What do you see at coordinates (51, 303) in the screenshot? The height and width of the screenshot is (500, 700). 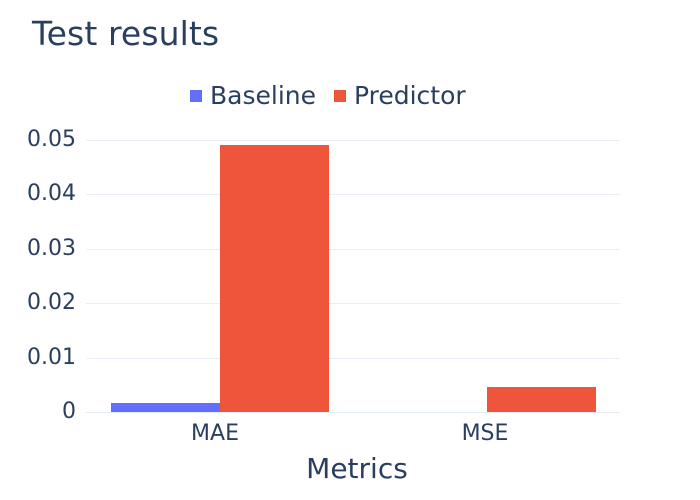 I see `y-tick-label: 0.02` at bounding box center [51, 303].